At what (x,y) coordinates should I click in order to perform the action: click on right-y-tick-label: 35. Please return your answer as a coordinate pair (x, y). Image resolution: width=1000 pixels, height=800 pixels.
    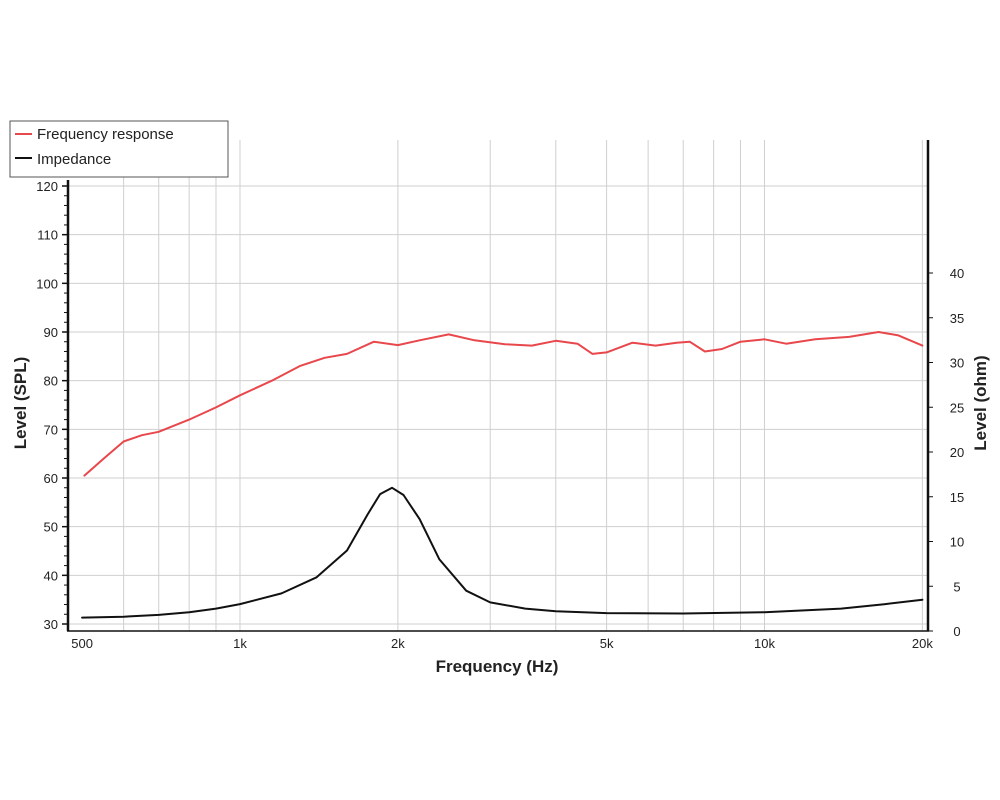
    Looking at the image, I should click on (957, 318).